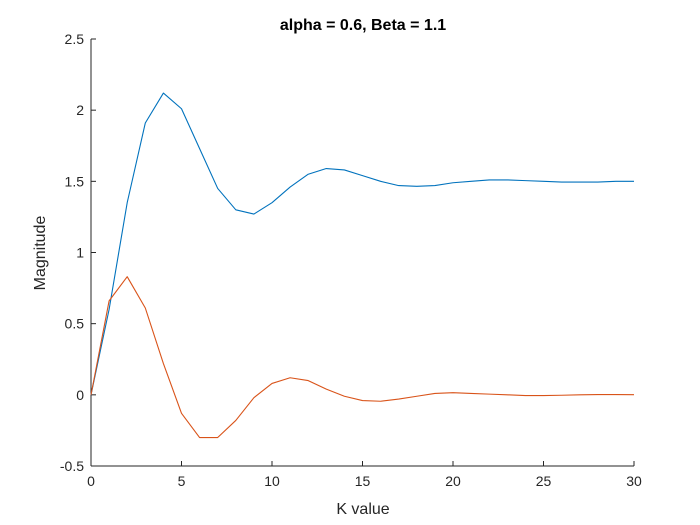  Describe the element at coordinates (363, 481) in the screenshot. I see `x-tick-label: 15` at that location.